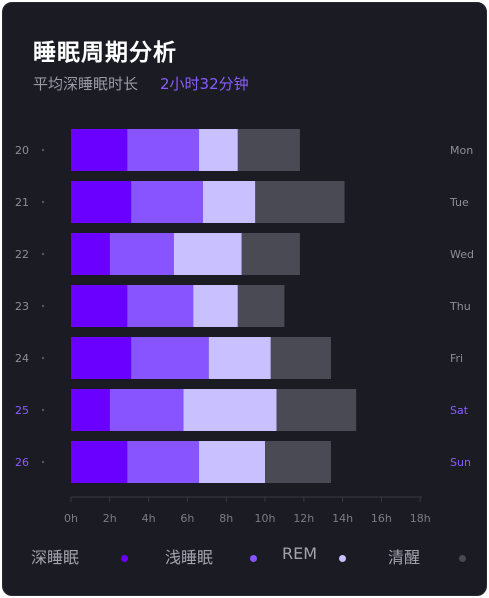  What do you see at coordinates (300, 553) in the screenshot?
I see `legend-label: REM` at bounding box center [300, 553].